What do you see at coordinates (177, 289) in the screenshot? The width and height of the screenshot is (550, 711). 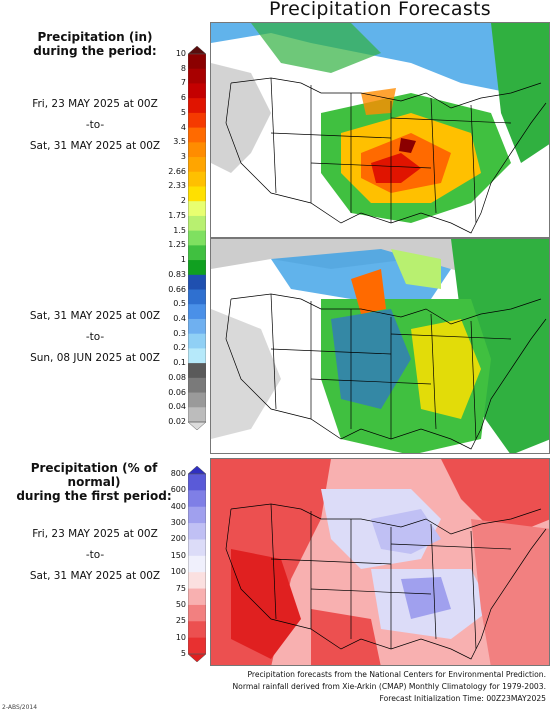 I see `colorbar-tick-label: 0.66` at bounding box center [177, 289].